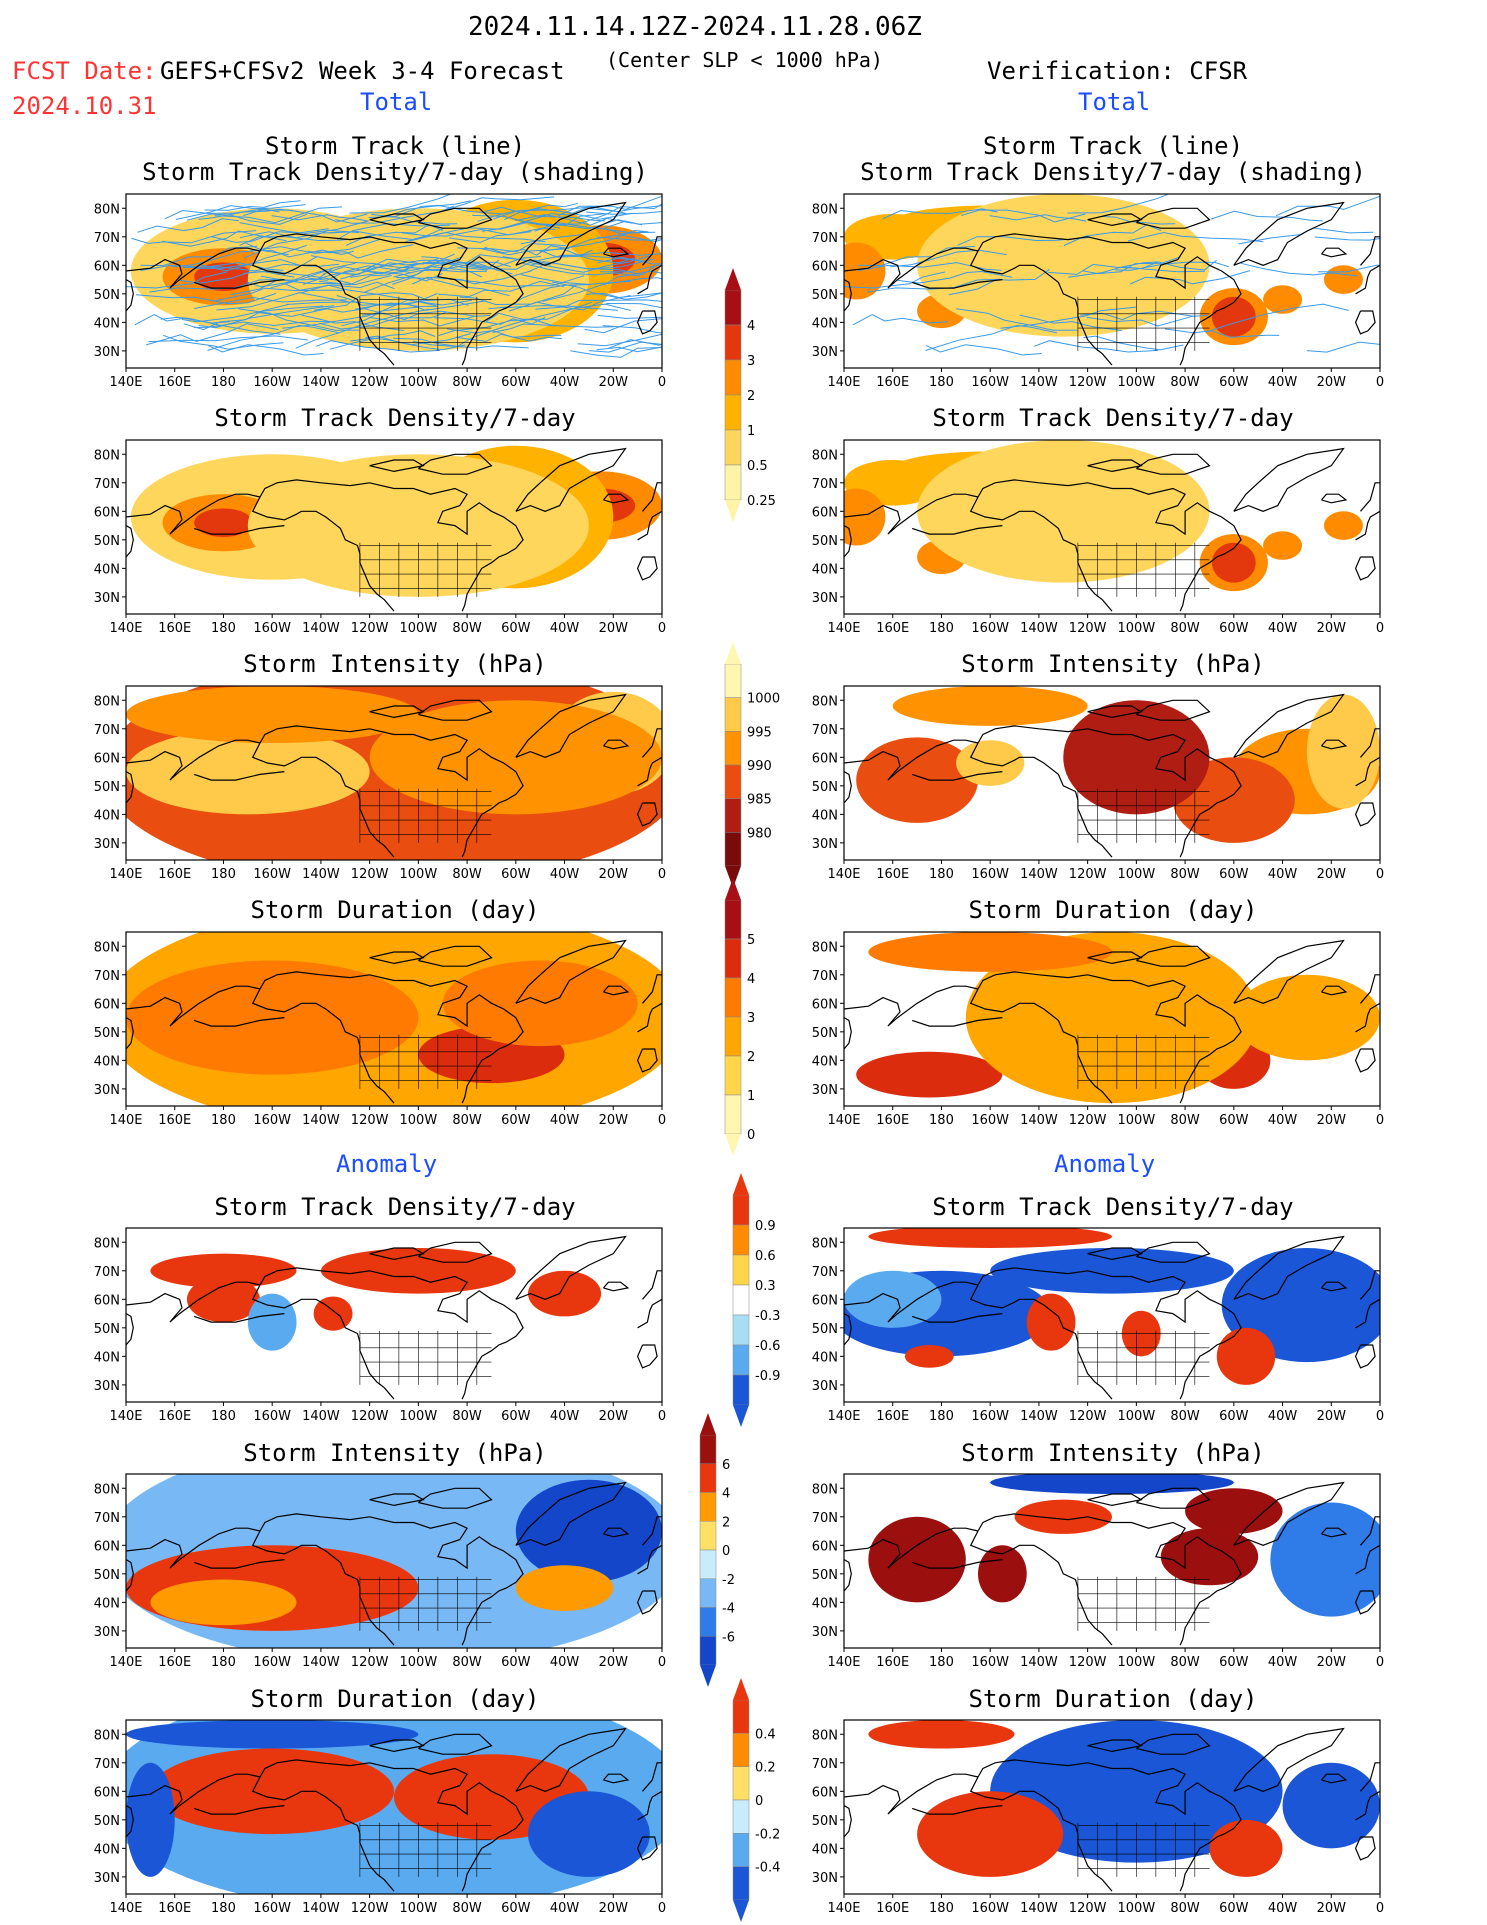  What do you see at coordinates (728, 1609) in the screenshot?
I see `colorbar-label: -4` at bounding box center [728, 1609].